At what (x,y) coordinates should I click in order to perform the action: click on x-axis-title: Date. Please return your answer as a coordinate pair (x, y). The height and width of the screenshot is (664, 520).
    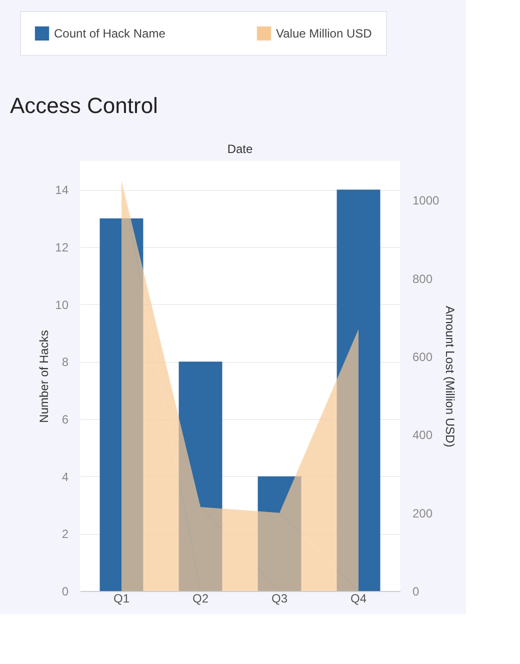
    Looking at the image, I should click on (240, 149).